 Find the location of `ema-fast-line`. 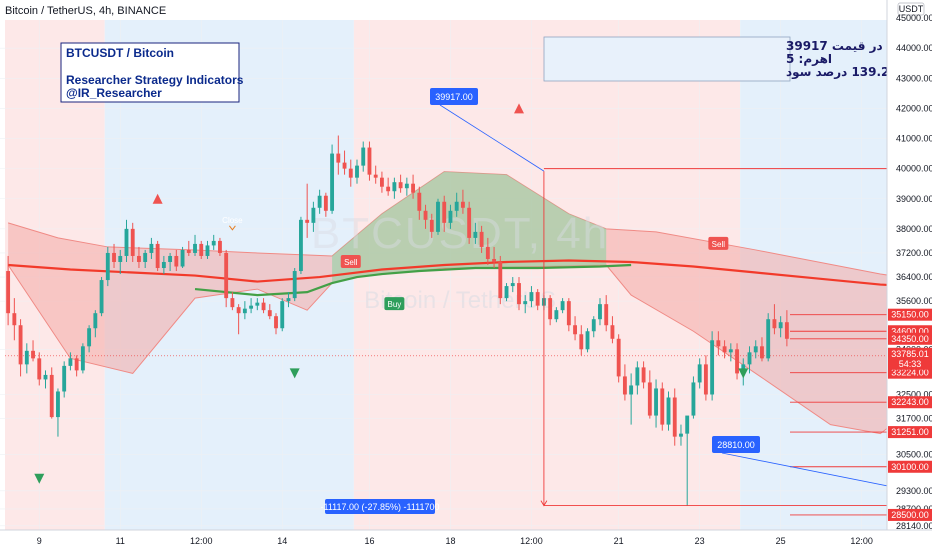

ema-fast-line is located at coordinates (413, 280).